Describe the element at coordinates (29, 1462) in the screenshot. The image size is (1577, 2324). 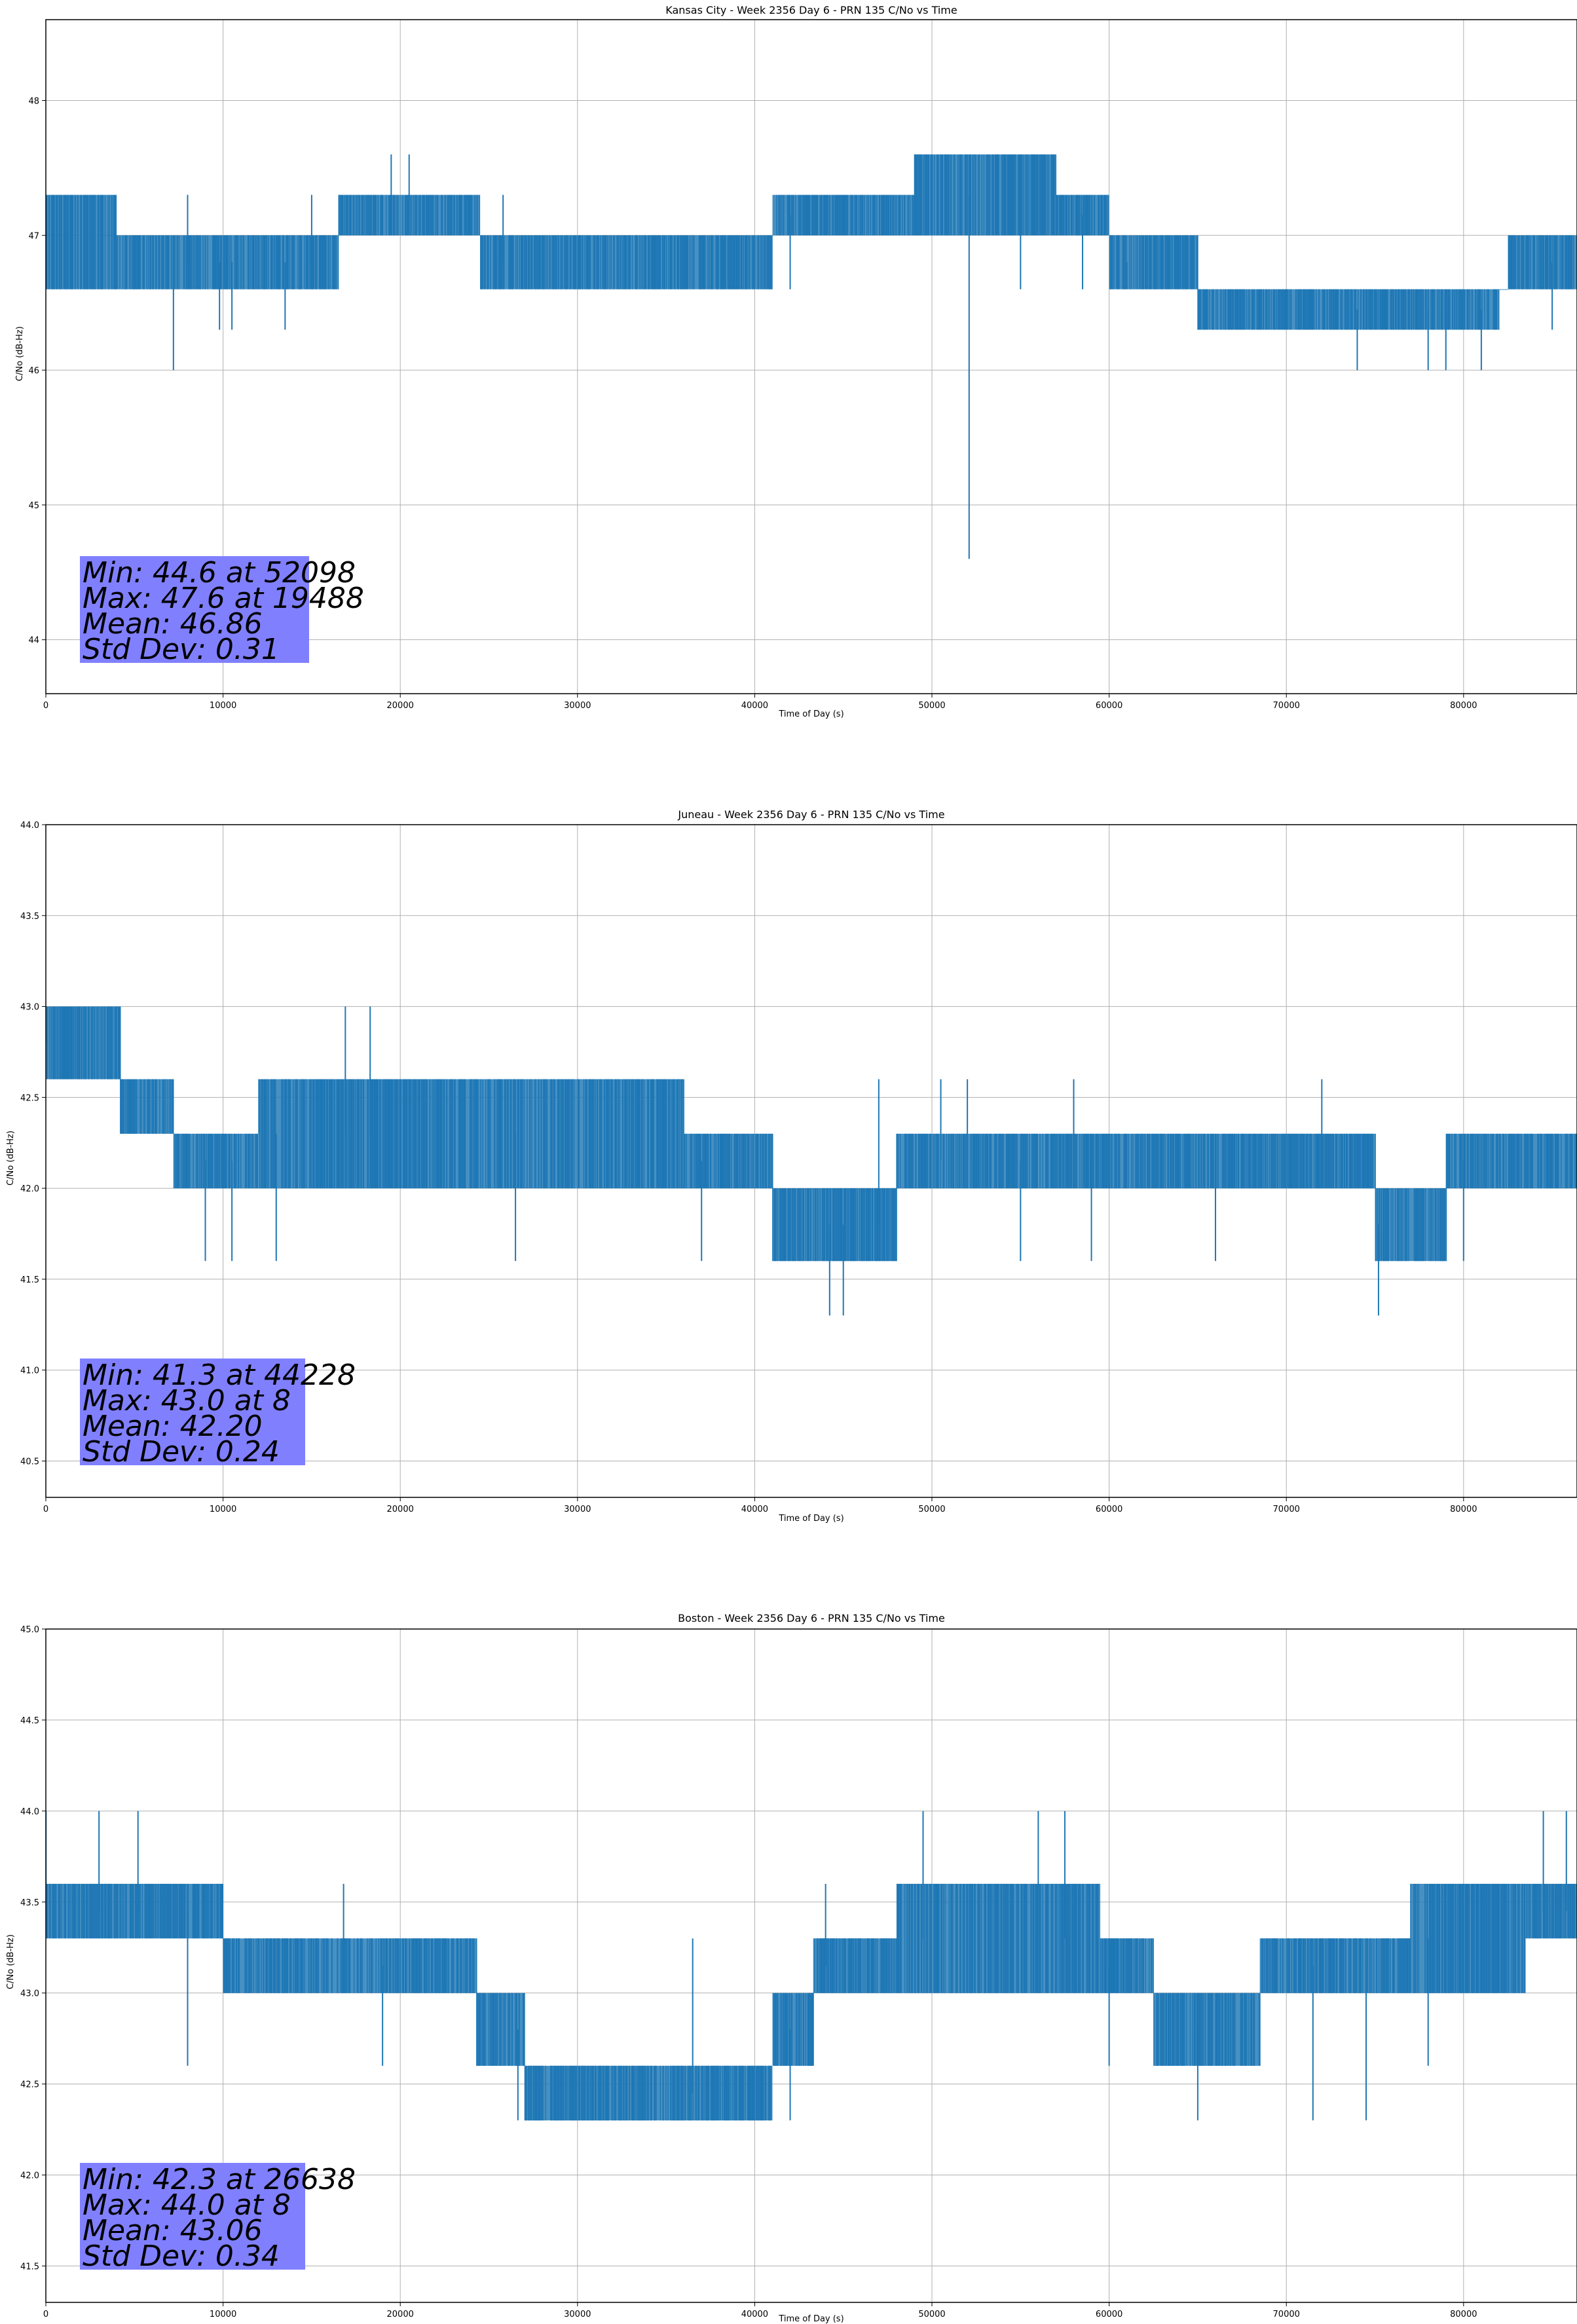
I see `y-tick-label: 40.5` at that location.